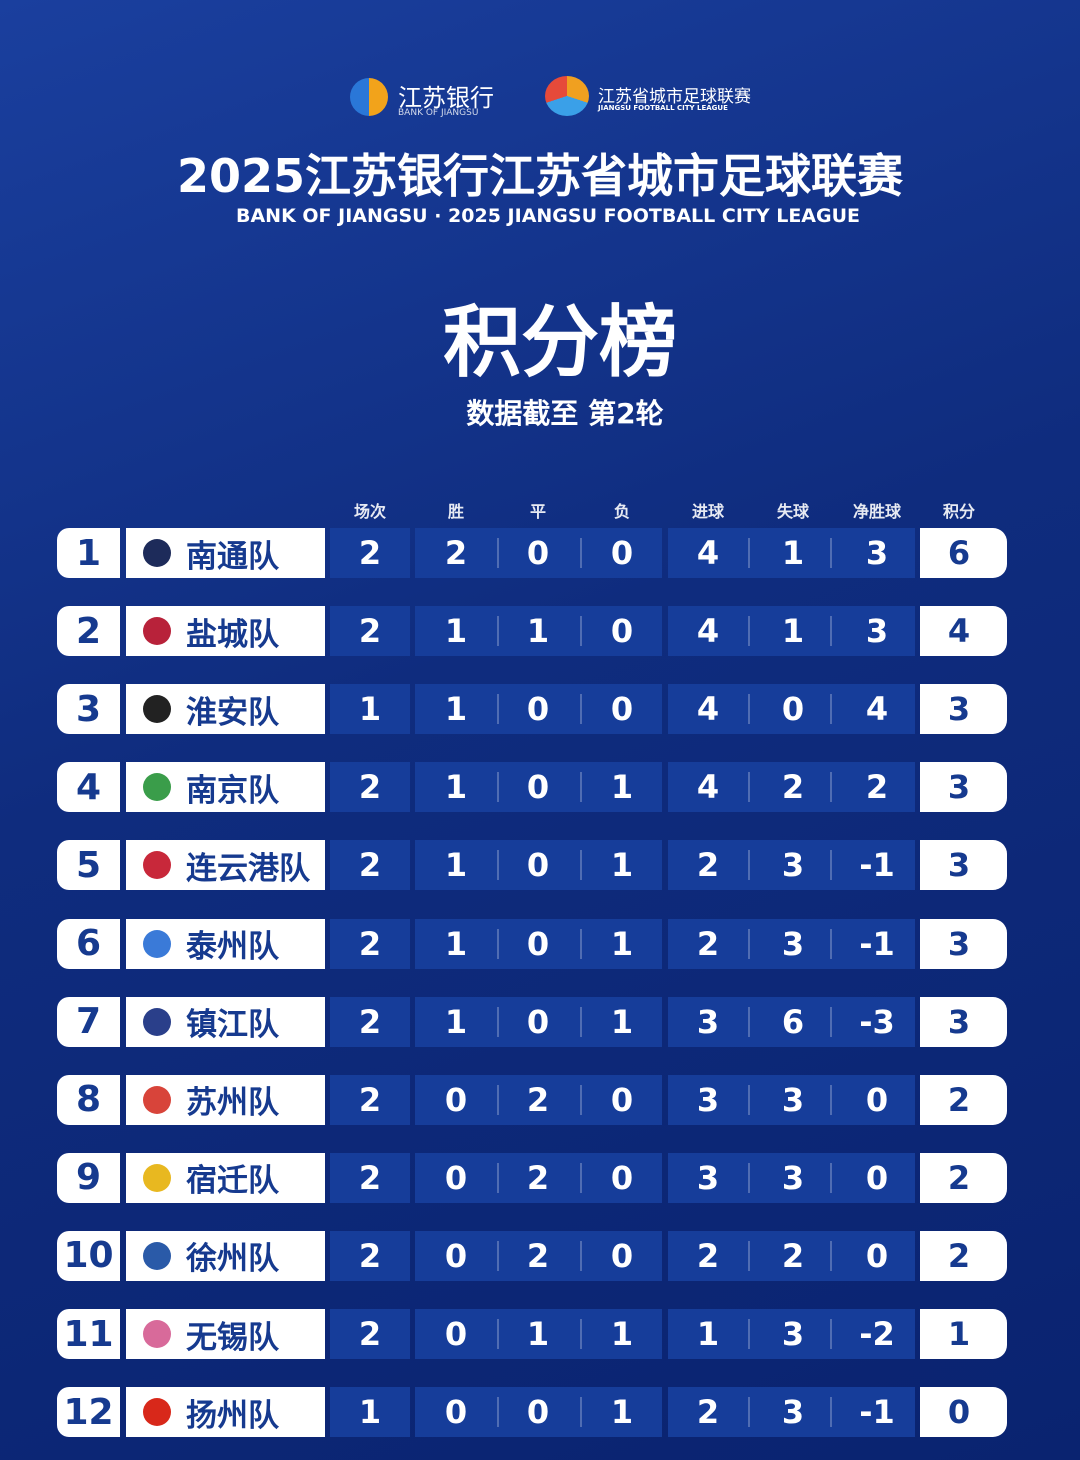 The width and height of the screenshot is (1080, 1460). Describe the element at coordinates (959, 553) in the screenshot. I see `points: 6` at that location.